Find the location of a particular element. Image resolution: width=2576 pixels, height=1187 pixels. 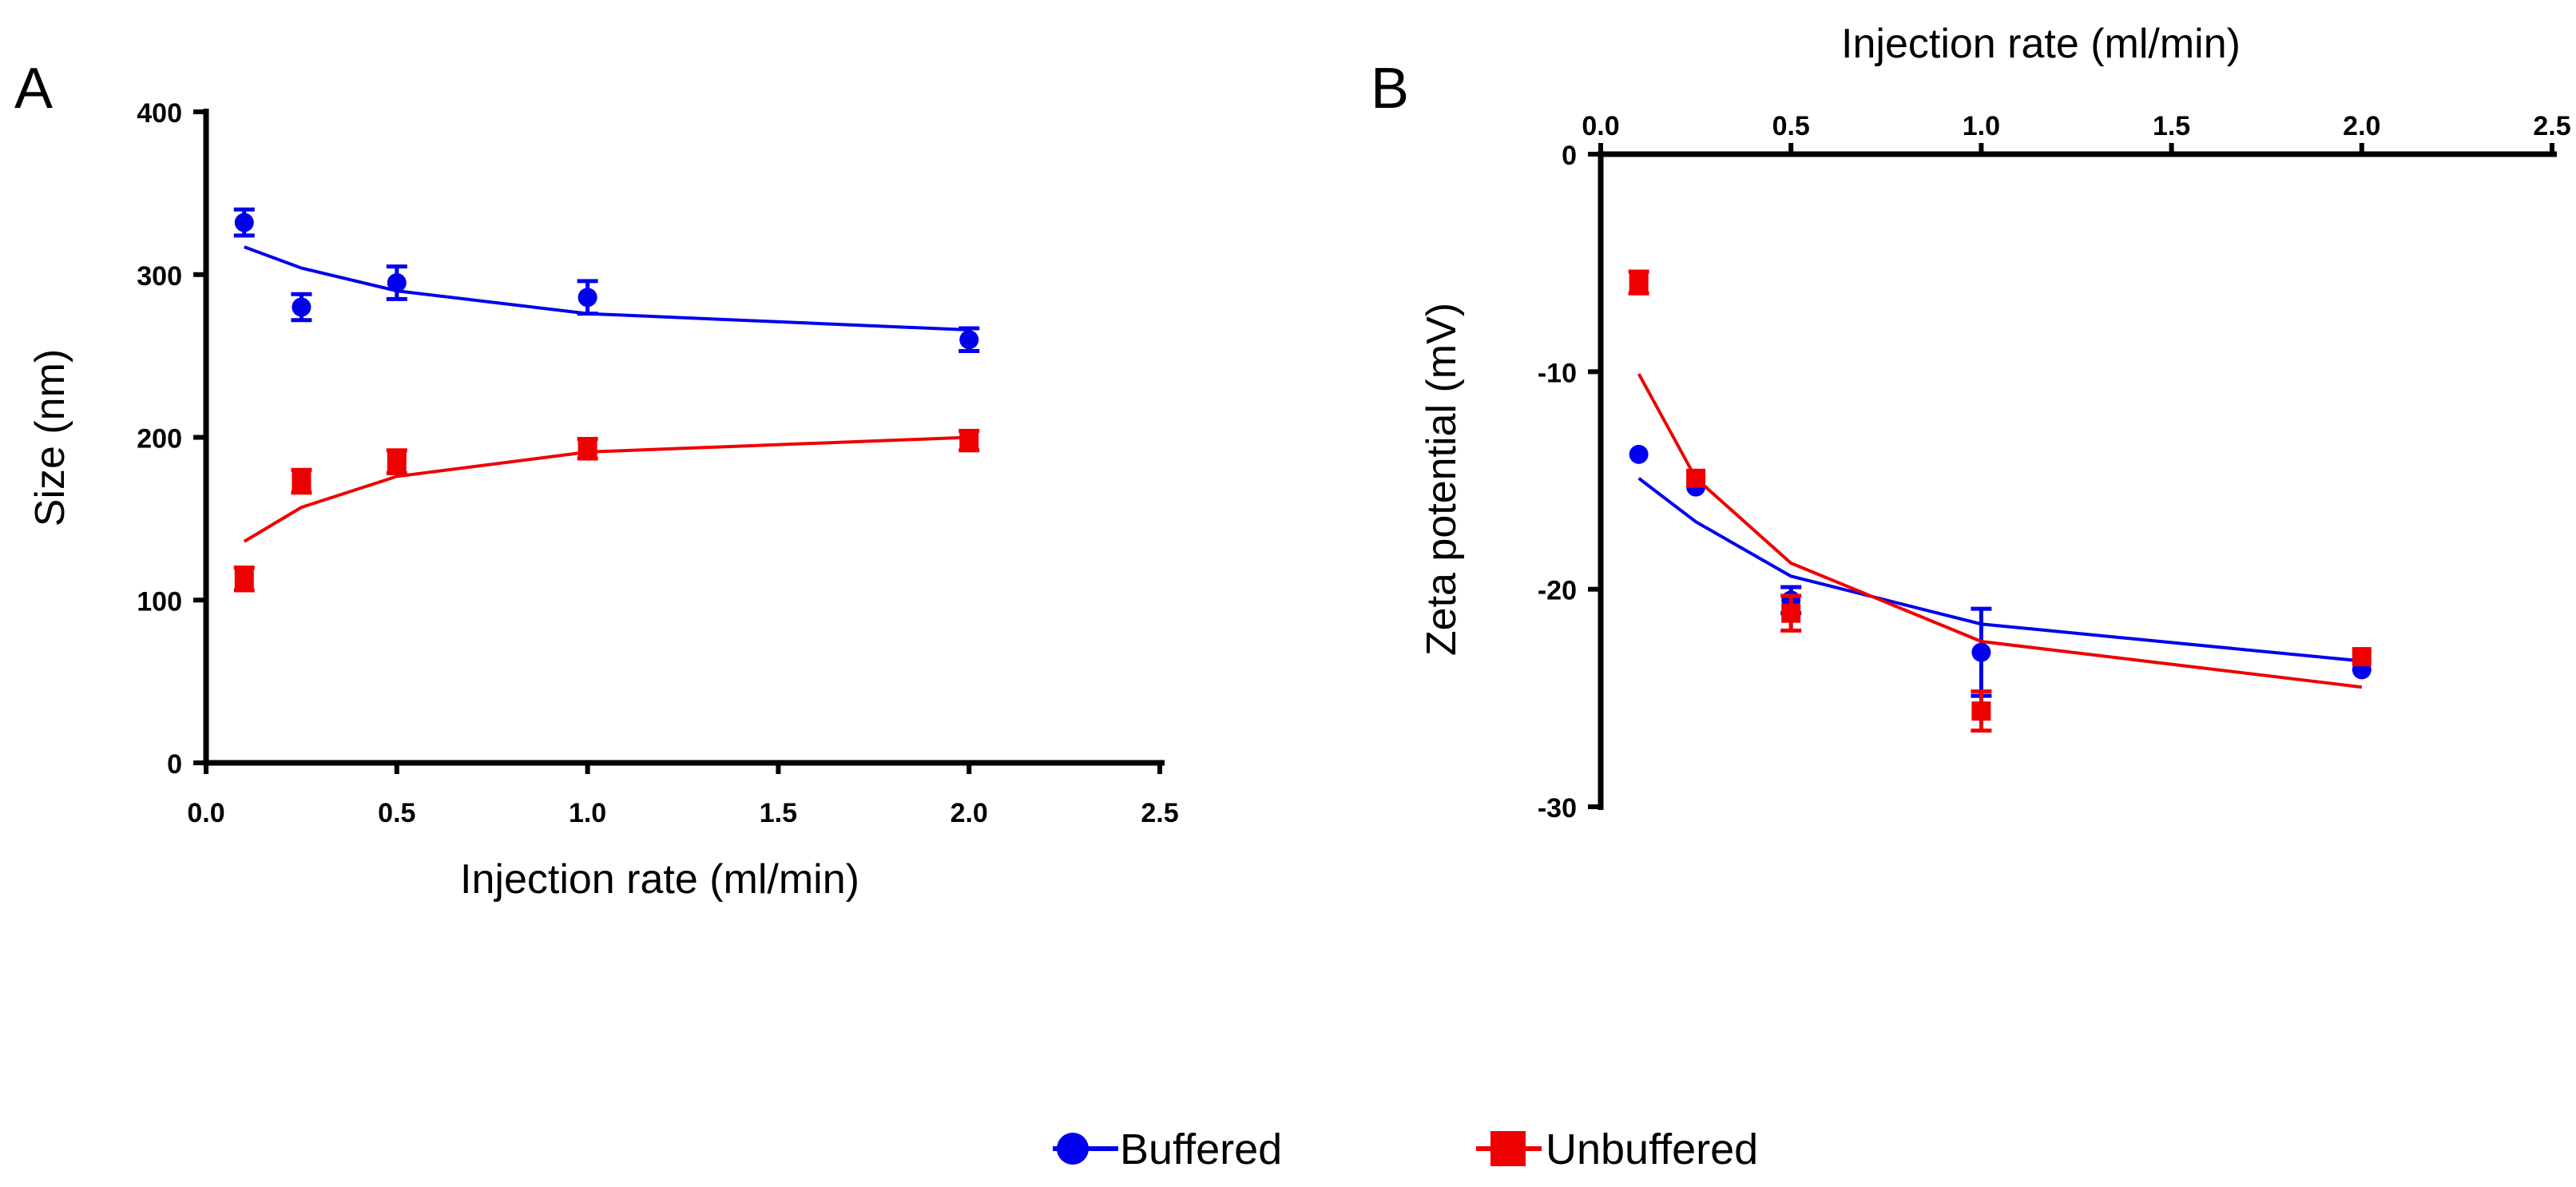

panel-a-x-tick-label: 1.0 is located at coordinates (587, 813).